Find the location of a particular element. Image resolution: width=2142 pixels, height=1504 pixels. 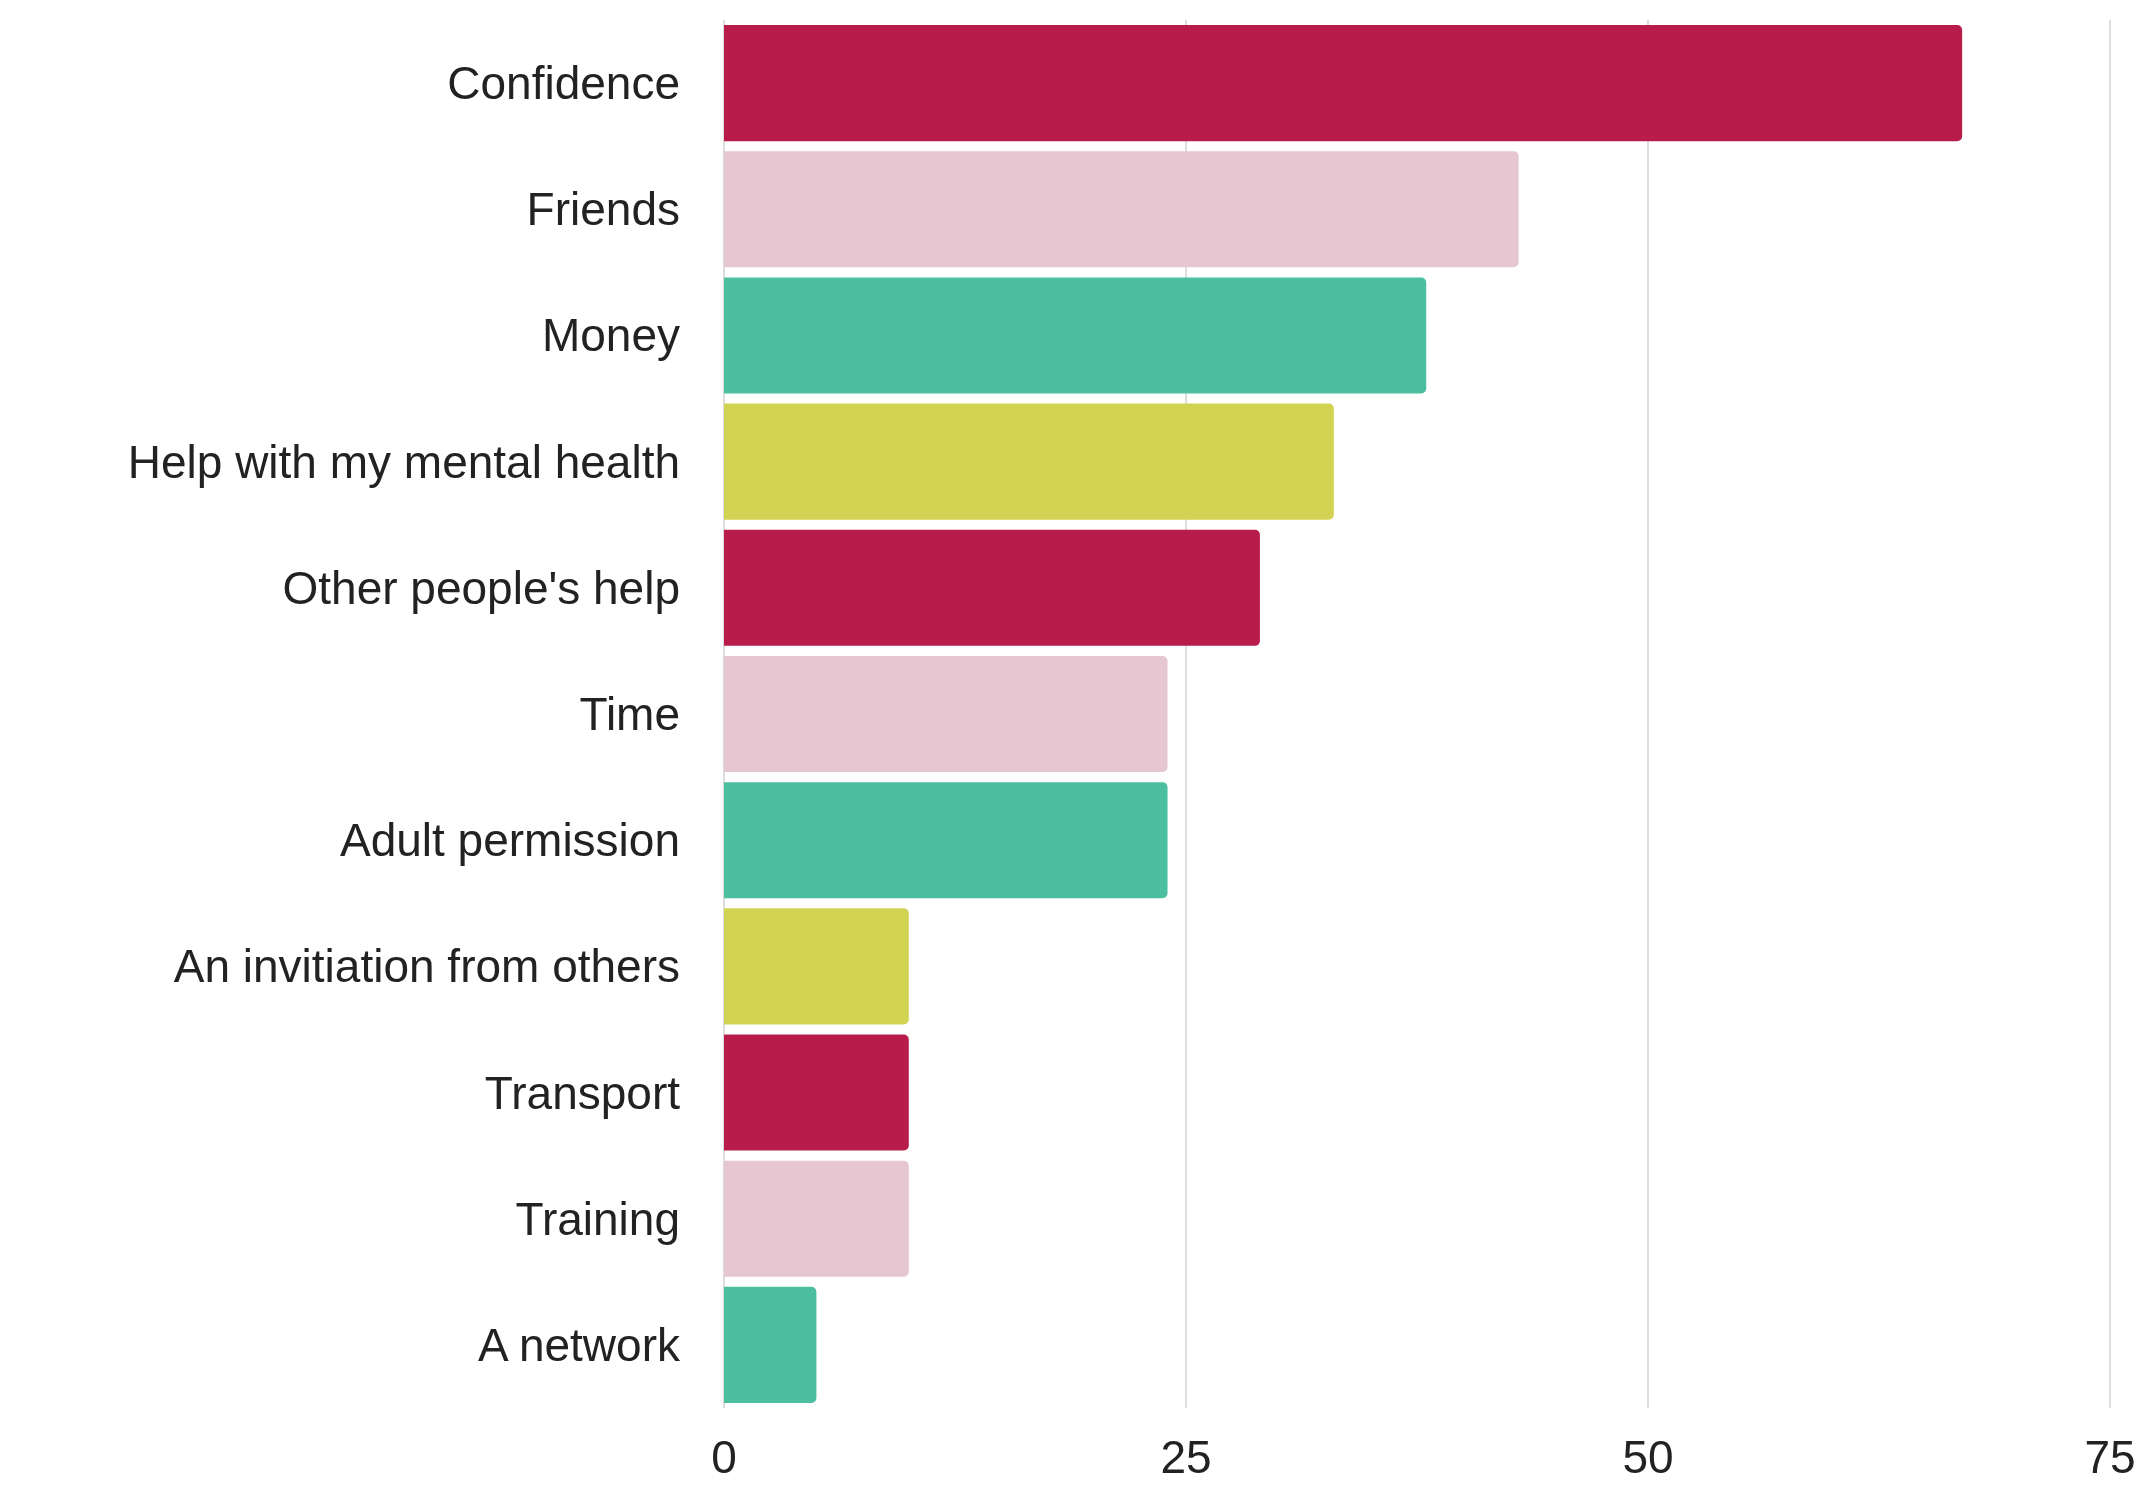

y-tick-label: Time is located at coordinates (629, 714).